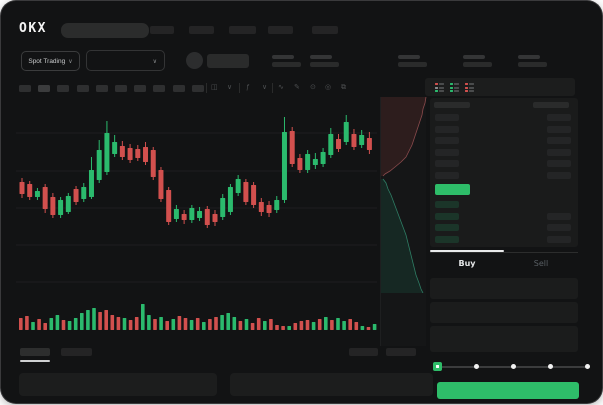  I want to click on last-price-placeholder, so click(228, 61).